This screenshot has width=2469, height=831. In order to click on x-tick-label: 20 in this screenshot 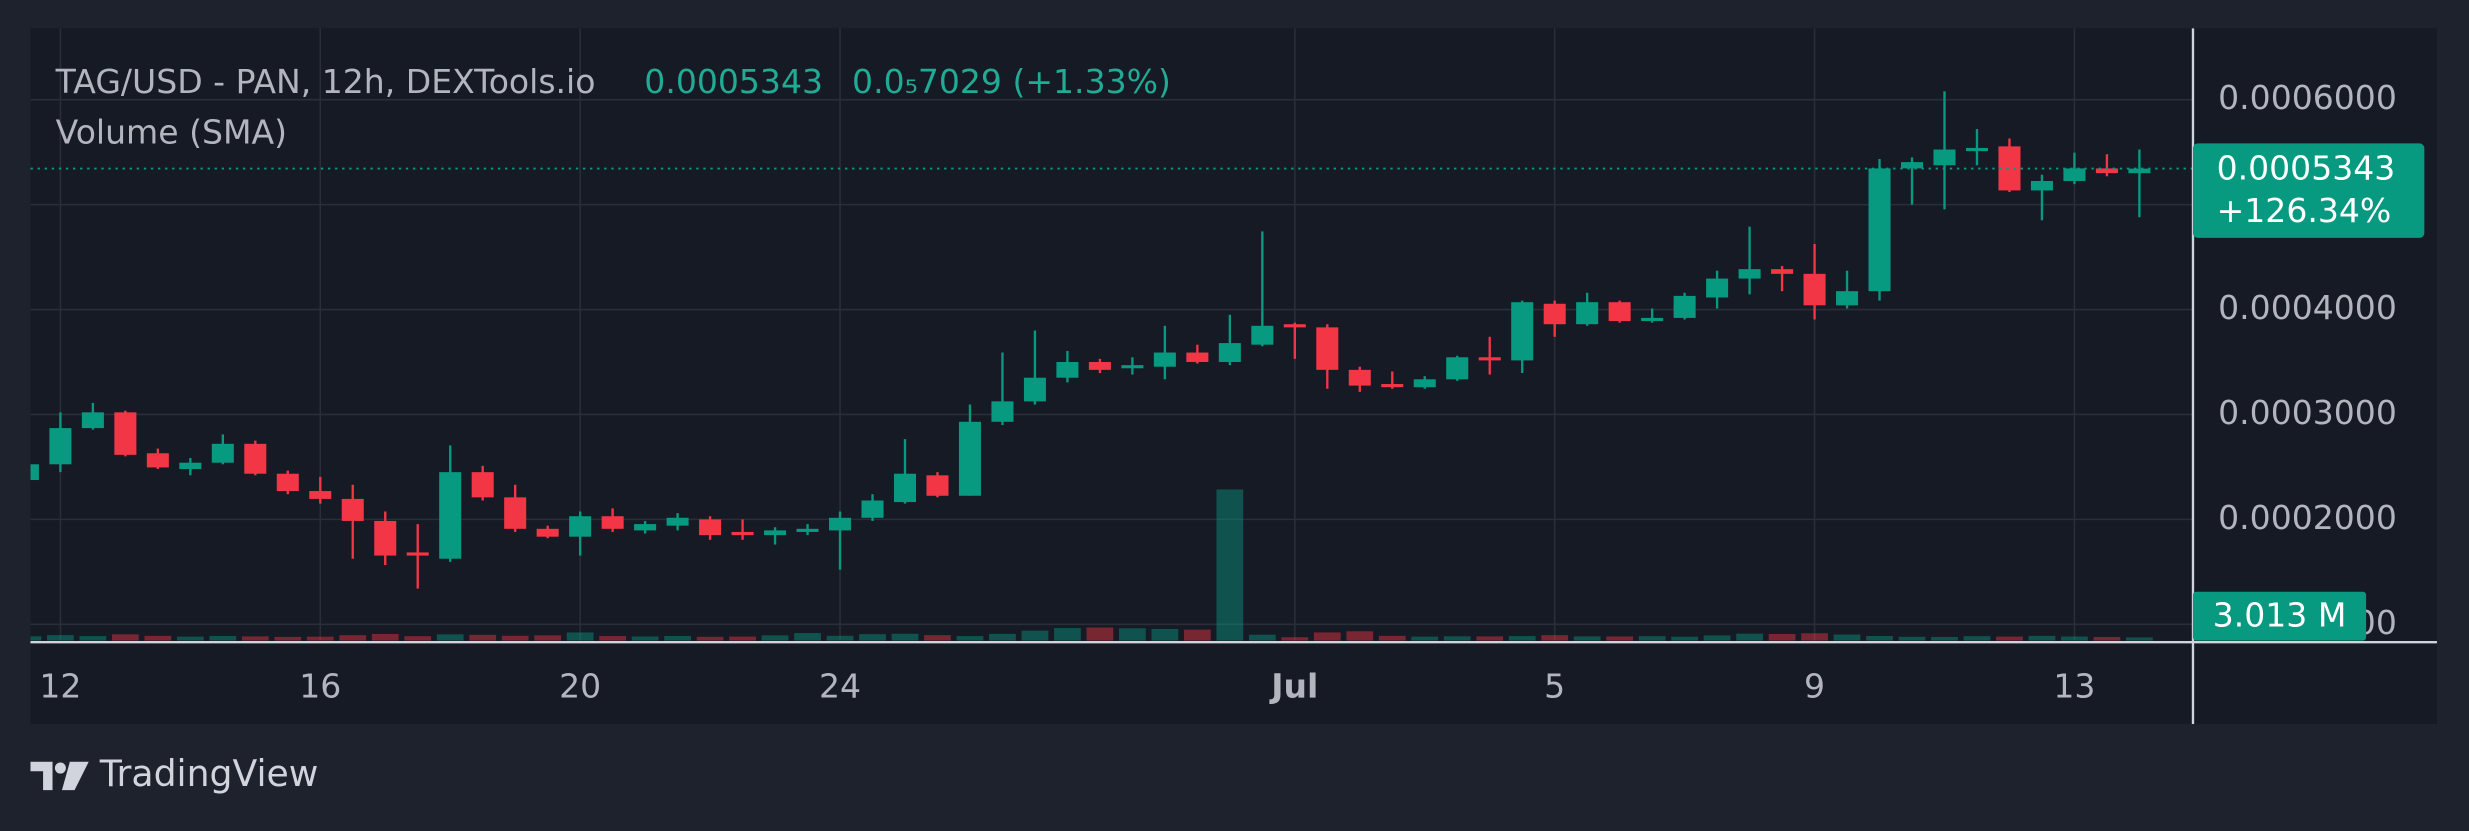, I will do `click(580, 685)`.